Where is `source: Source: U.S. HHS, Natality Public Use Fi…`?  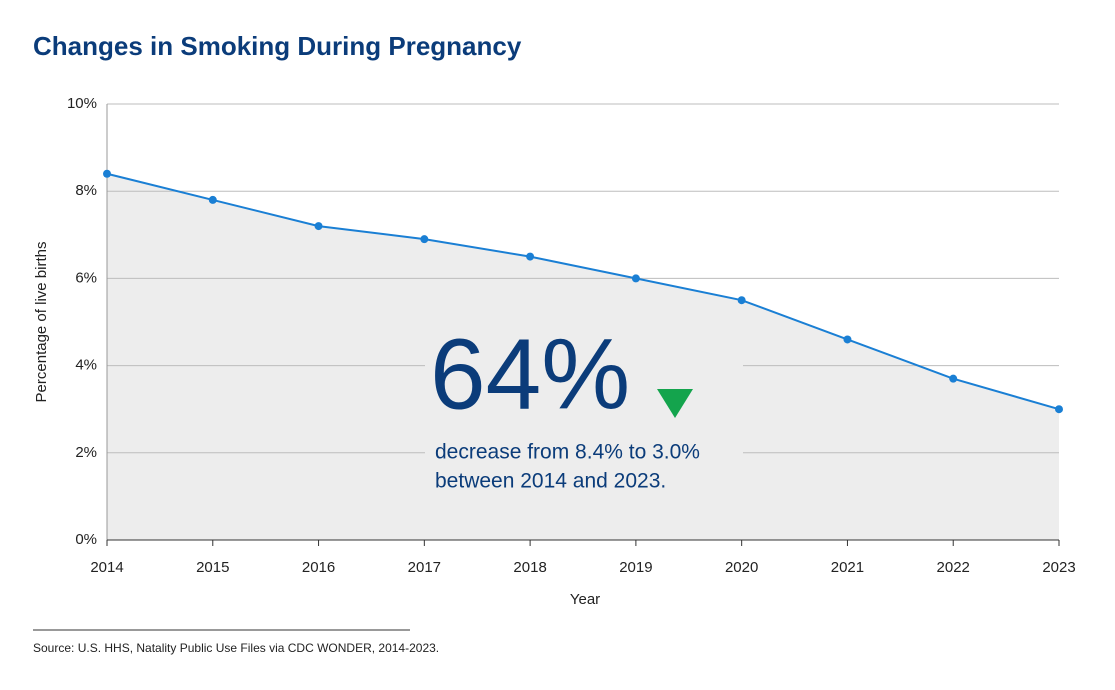
source: Source: U.S. HHS, Natality Public Use Fi… is located at coordinates (236, 648).